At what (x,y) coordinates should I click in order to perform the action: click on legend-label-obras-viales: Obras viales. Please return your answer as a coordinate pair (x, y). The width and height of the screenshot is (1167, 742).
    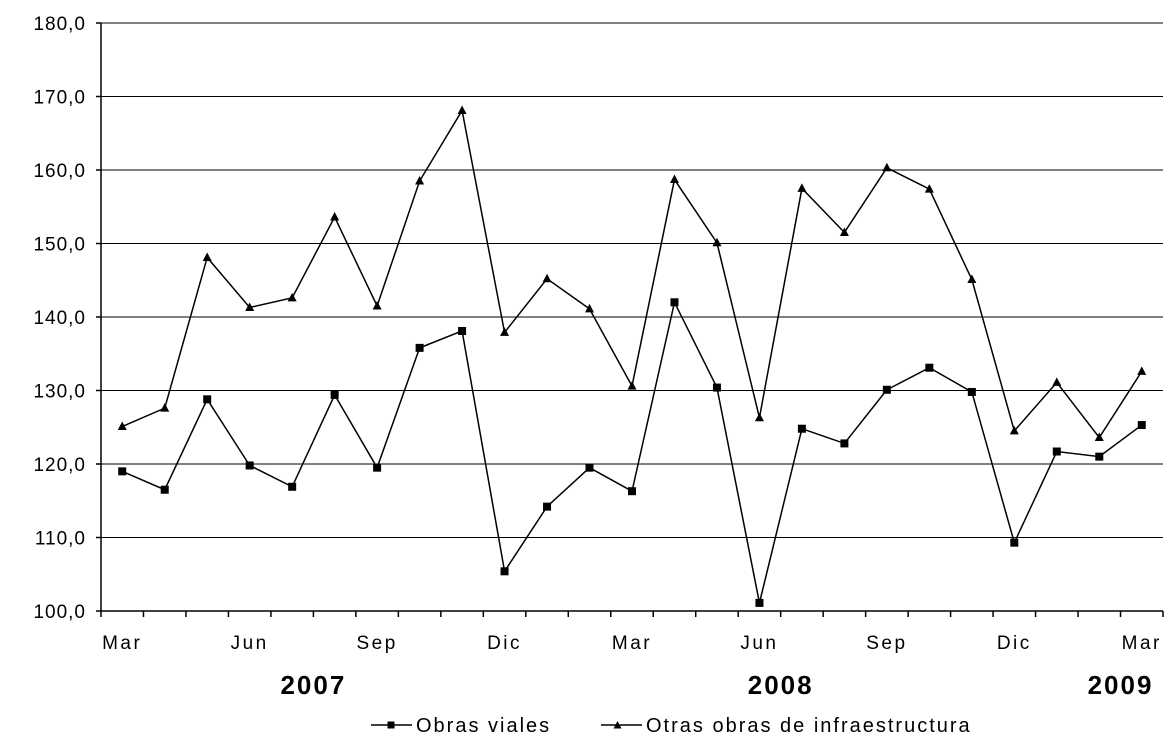
    Looking at the image, I should click on (483, 726).